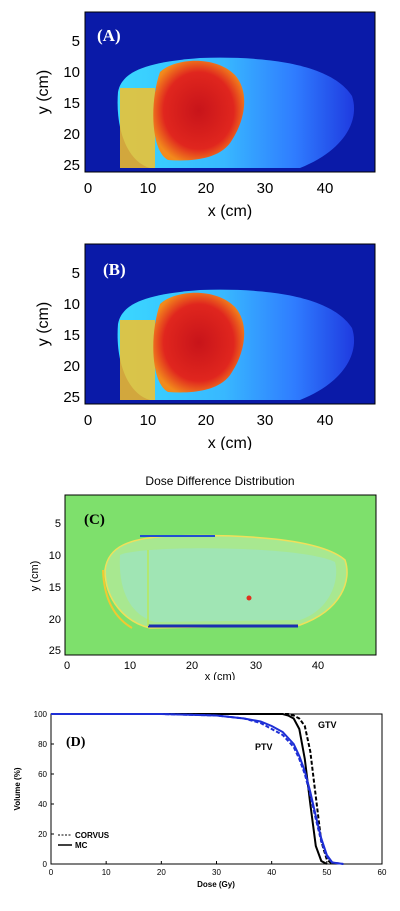 The width and height of the screenshot is (400, 911). What do you see at coordinates (192, 789) in the screenshot?
I see `dvh-line-gtv-corvus` at bounding box center [192, 789].